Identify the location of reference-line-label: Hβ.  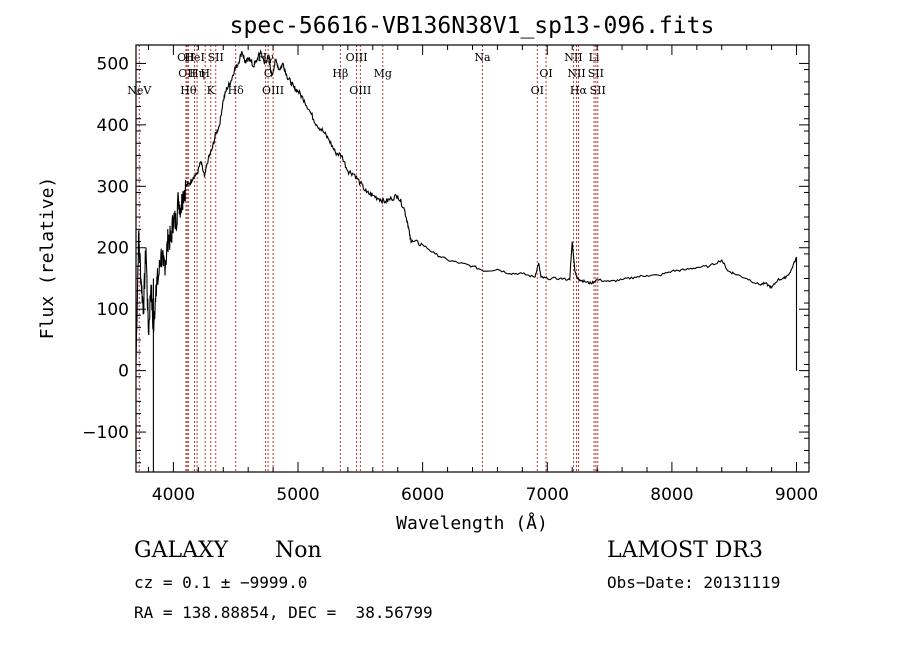
(340, 73).